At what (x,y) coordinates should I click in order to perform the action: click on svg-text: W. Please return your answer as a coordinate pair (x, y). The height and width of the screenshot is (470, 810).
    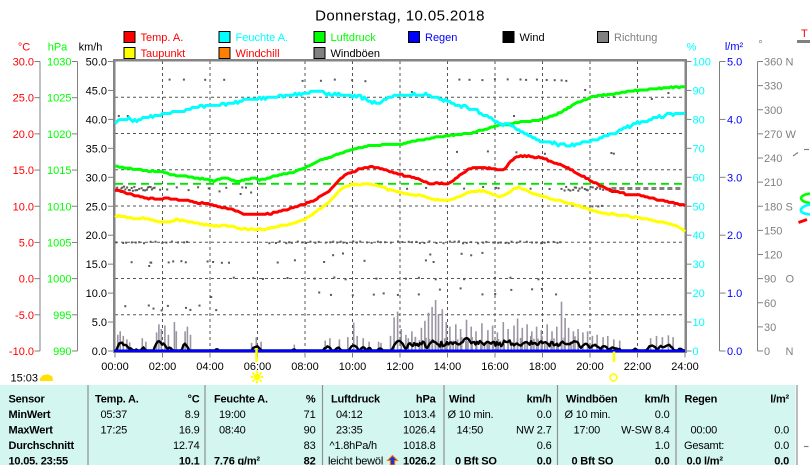
    Looking at the image, I should click on (791, 135).